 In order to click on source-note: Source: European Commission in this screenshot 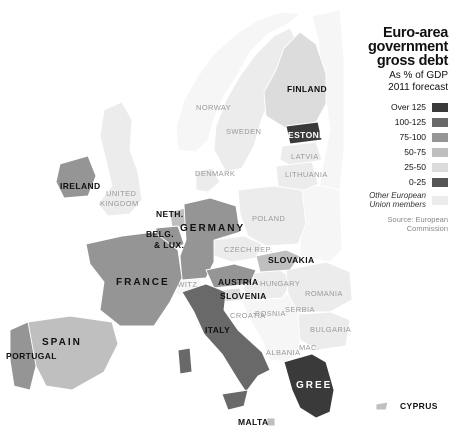, I will do `click(396, 224)`.